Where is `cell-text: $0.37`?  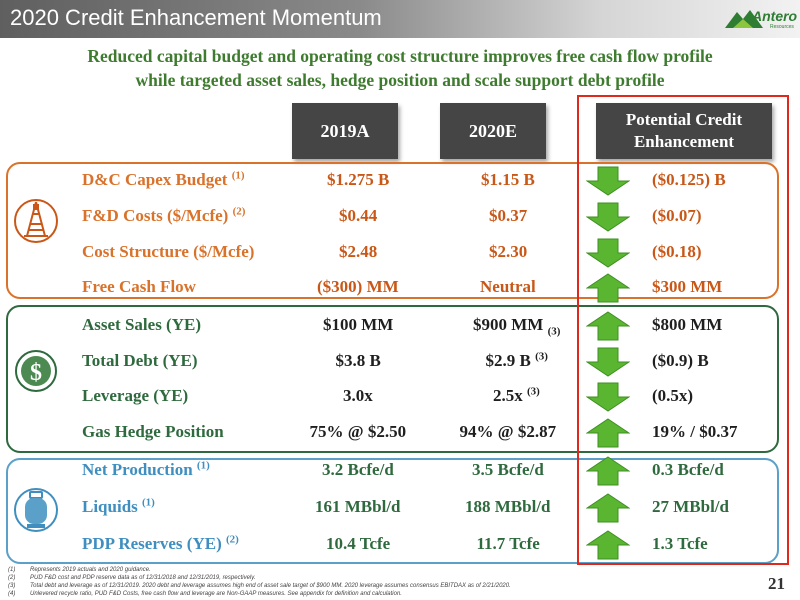 cell-text: $0.37 is located at coordinates (508, 215).